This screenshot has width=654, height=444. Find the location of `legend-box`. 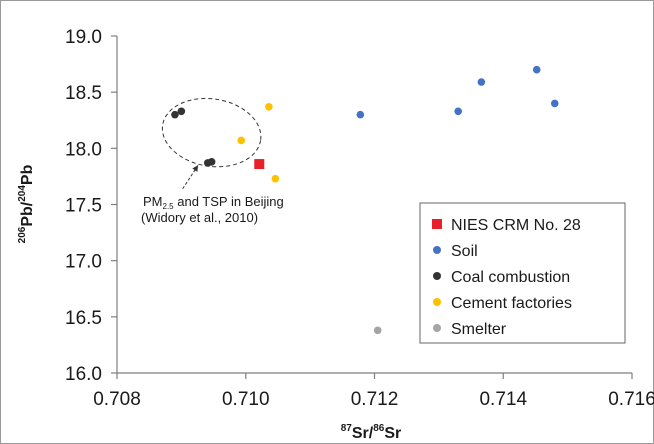

legend-box is located at coordinates (522, 273).